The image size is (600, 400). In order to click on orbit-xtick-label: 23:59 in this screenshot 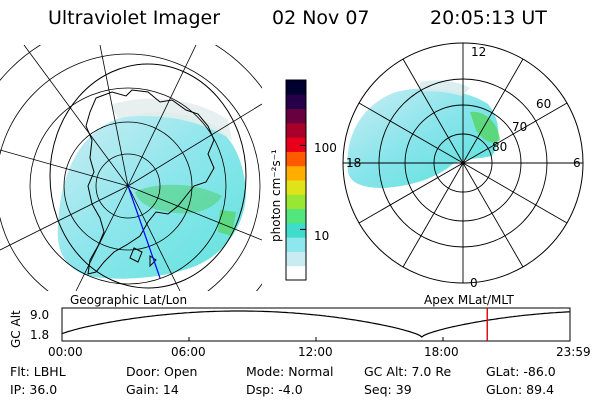, I will do `click(573, 352)`.